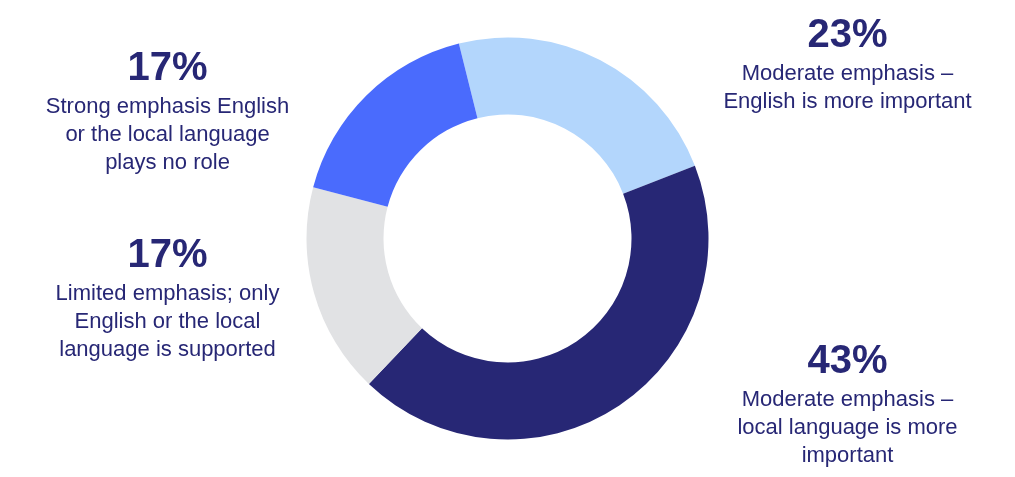  I want to click on slice-label: Moderate emphasis – English is more important, so click(847, 86).